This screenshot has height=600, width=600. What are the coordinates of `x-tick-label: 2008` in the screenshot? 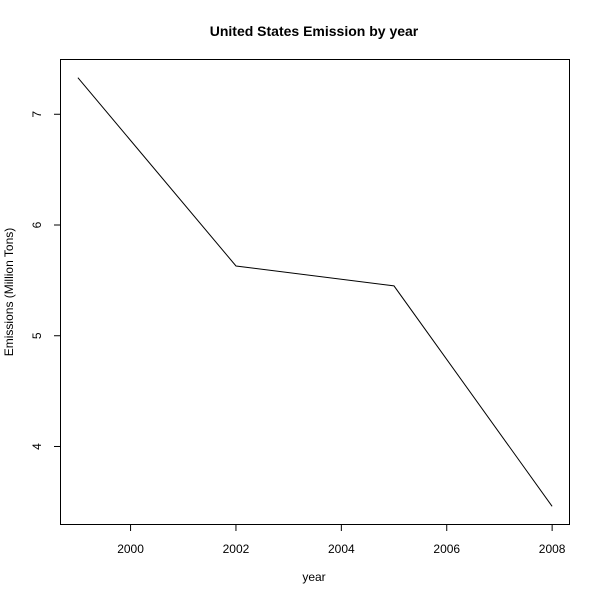 It's located at (552, 549).